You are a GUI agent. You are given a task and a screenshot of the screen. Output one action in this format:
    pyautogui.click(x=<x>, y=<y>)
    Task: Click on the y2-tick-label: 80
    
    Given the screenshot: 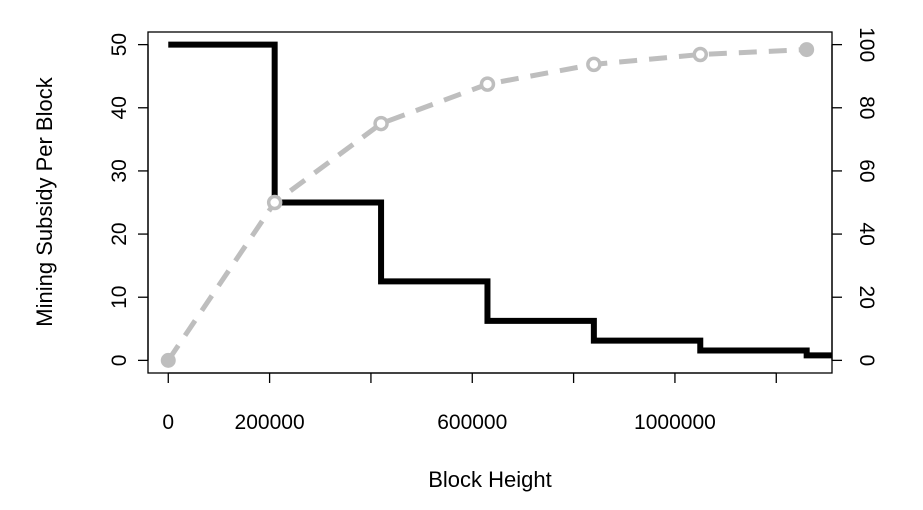 What is the action you would take?
    pyautogui.click(x=866, y=107)
    